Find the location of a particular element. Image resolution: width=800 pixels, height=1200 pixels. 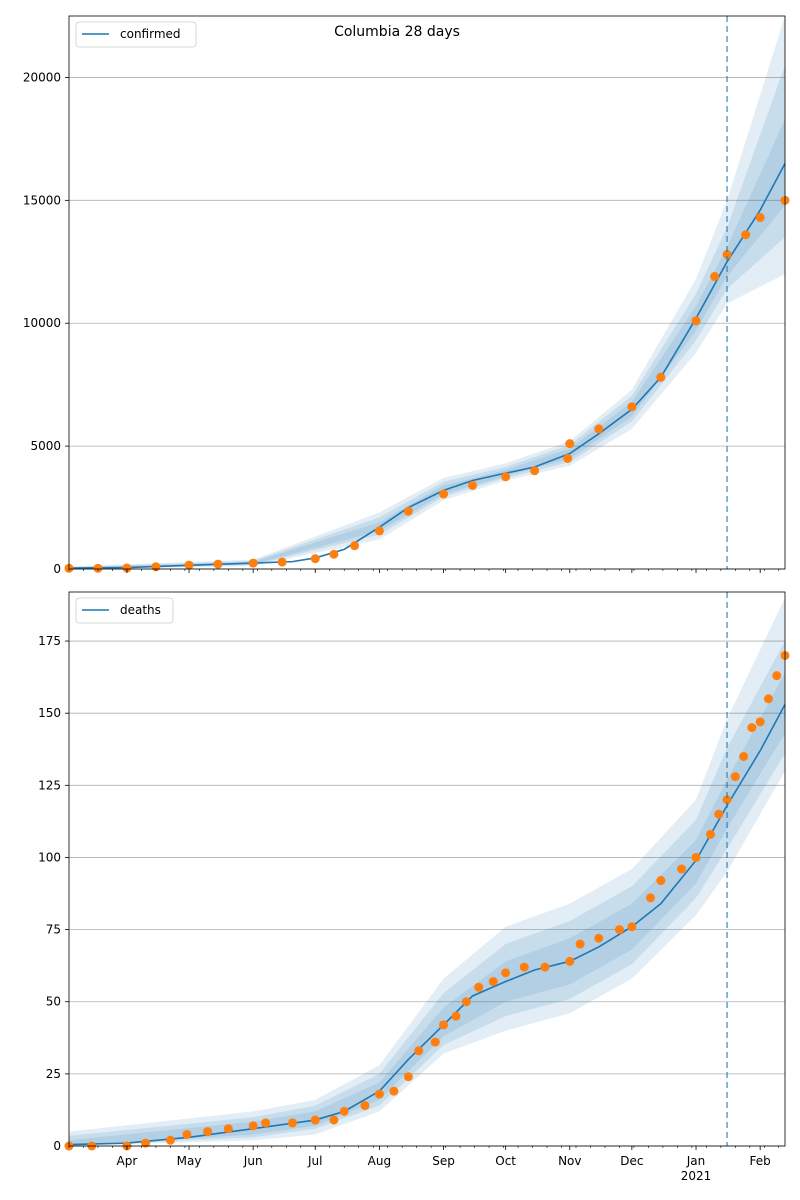

x-tick-label: Apr is located at coordinates (127, 1161).